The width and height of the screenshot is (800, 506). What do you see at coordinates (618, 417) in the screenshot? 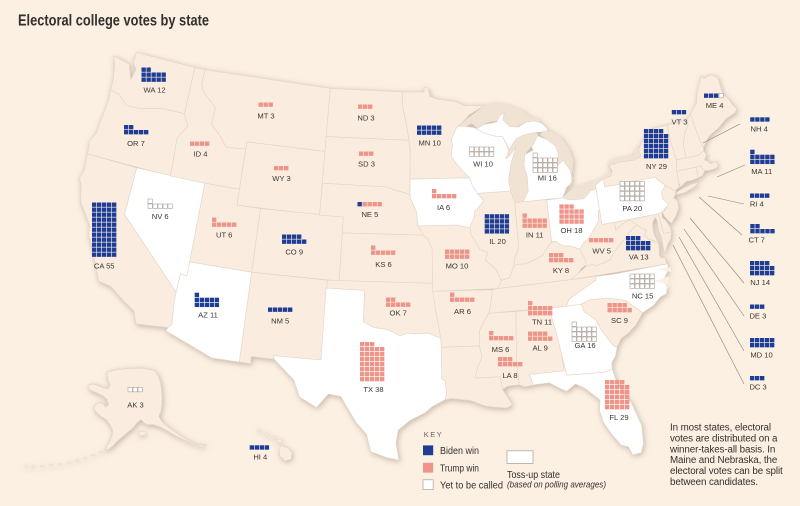
I see `svg-text: FL 29` at bounding box center [618, 417].